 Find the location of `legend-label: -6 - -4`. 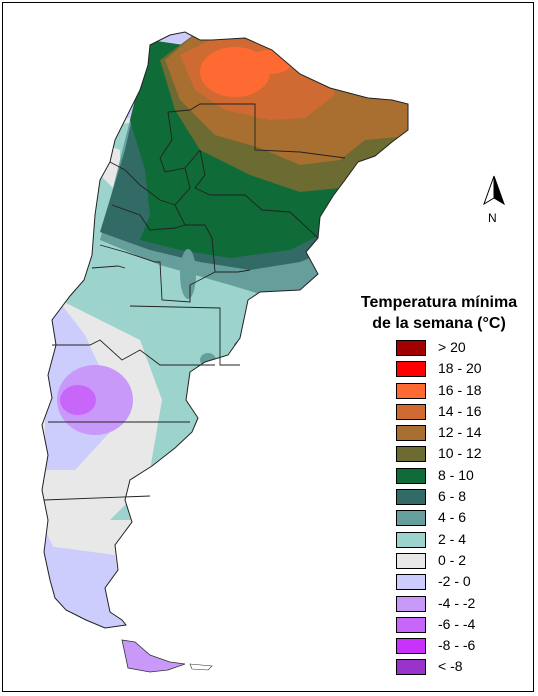

legend-label: -6 - -4 is located at coordinates (457, 623).